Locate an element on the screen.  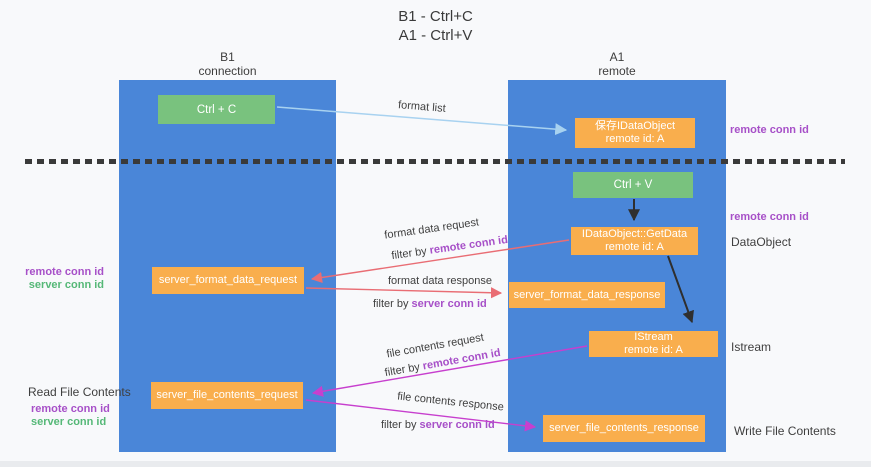
file-contents-response-filter-label: filter by server conn id is located at coordinates (438, 425).